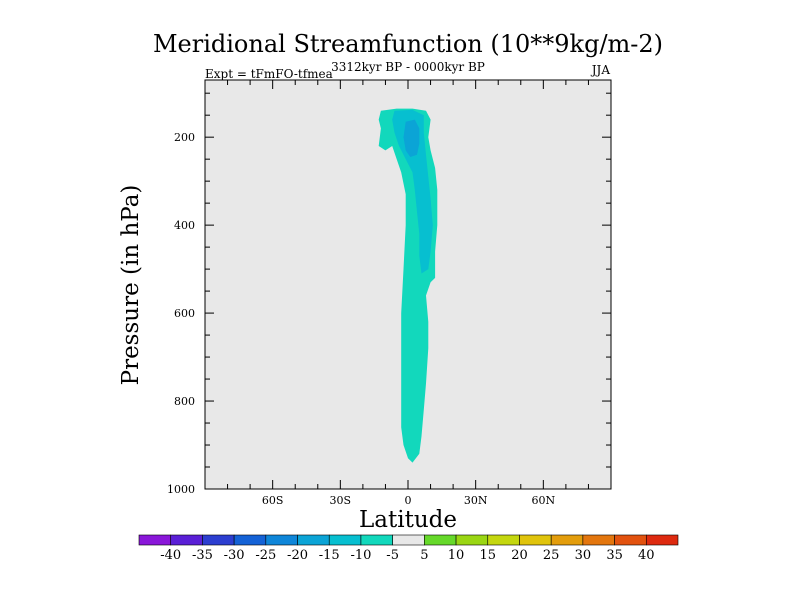  Describe the element at coordinates (646, 555) in the screenshot. I see `colorbar-label: 40` at that location.